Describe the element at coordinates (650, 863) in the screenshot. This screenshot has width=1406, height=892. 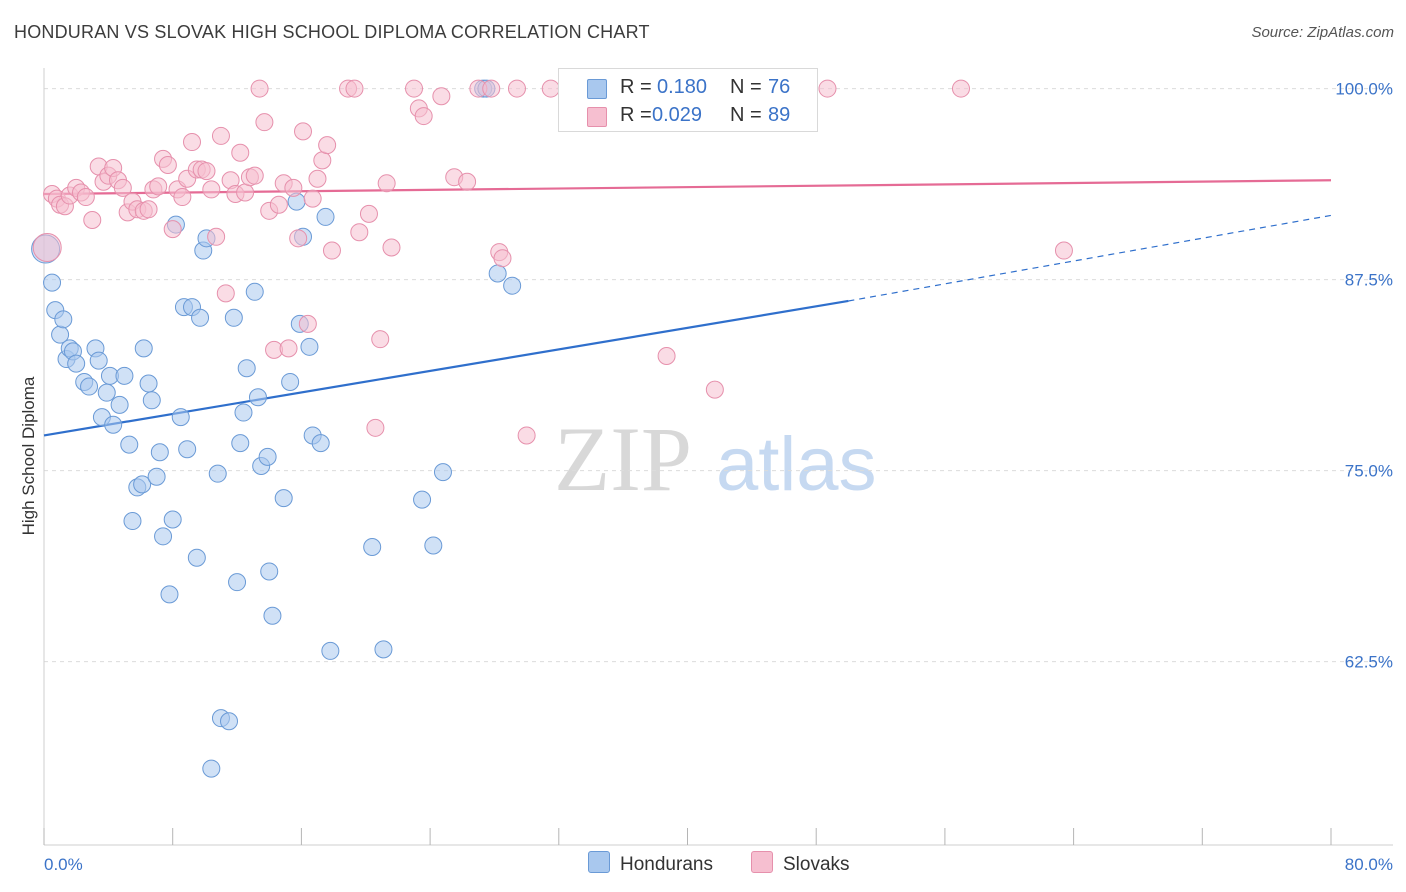
I see `legend-item-hondurans: Hondurans` at that location.